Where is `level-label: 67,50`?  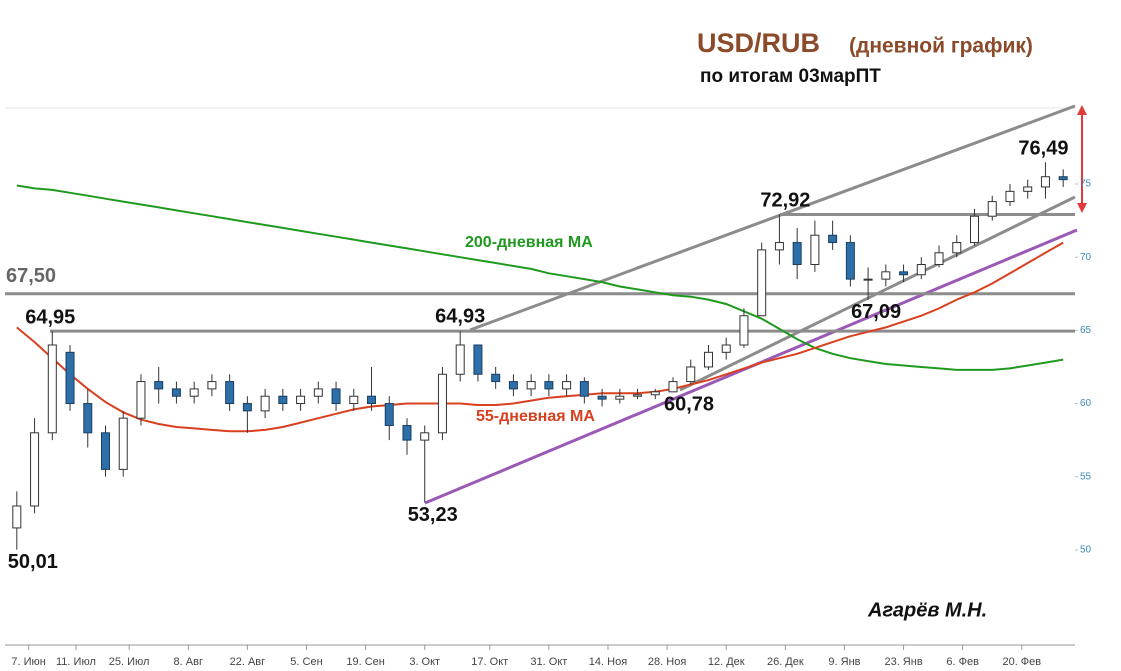 level-label: 67,50 is located at coordinates (31, 276).